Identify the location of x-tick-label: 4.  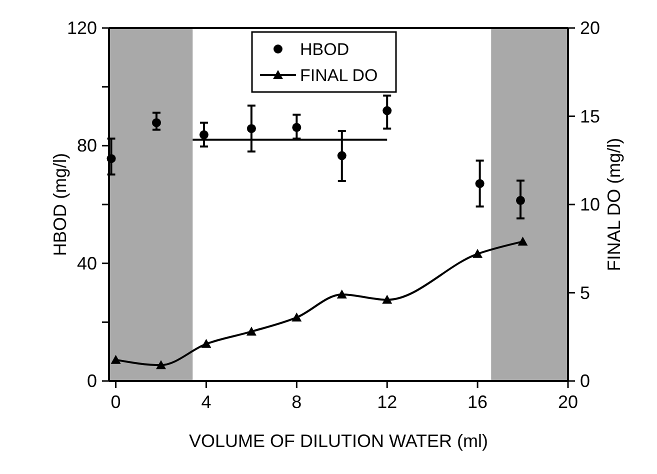
(206, 402).